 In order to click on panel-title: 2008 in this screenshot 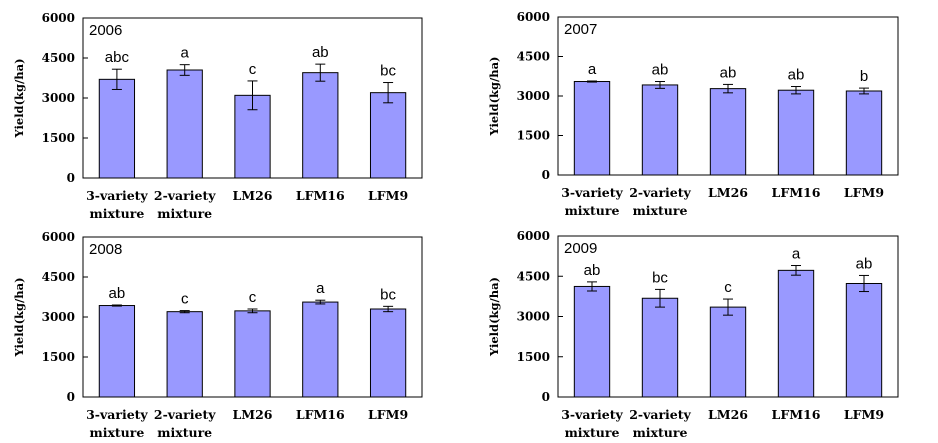, I will do `click(105, 249)`.